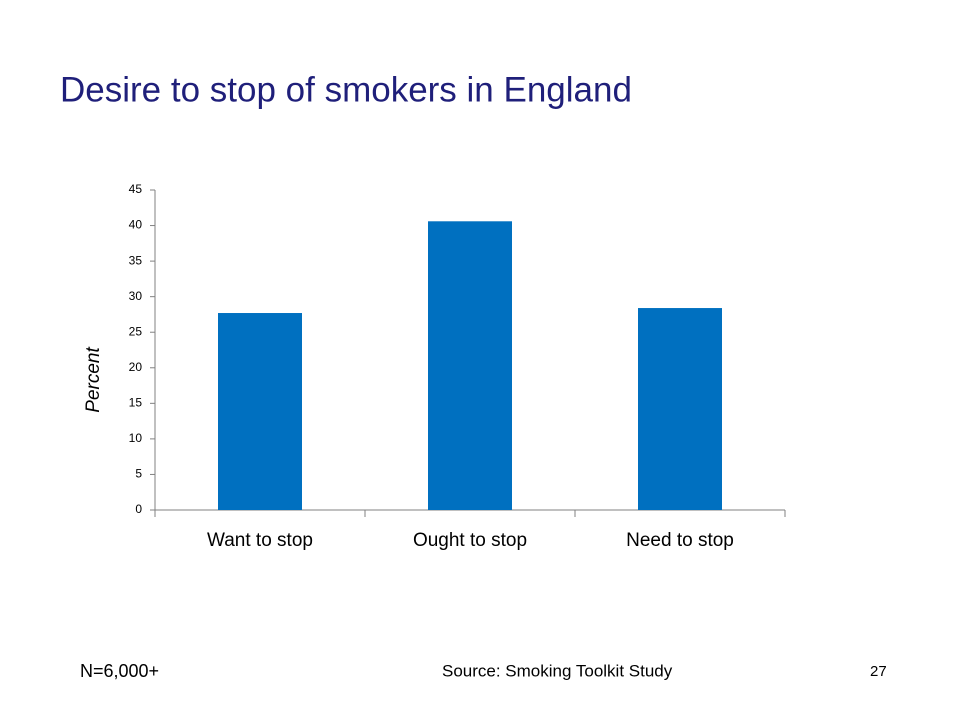  Describe the element at coordinates (136, 260) in the screenshot. I see `y-tick-label: 35` at that location.